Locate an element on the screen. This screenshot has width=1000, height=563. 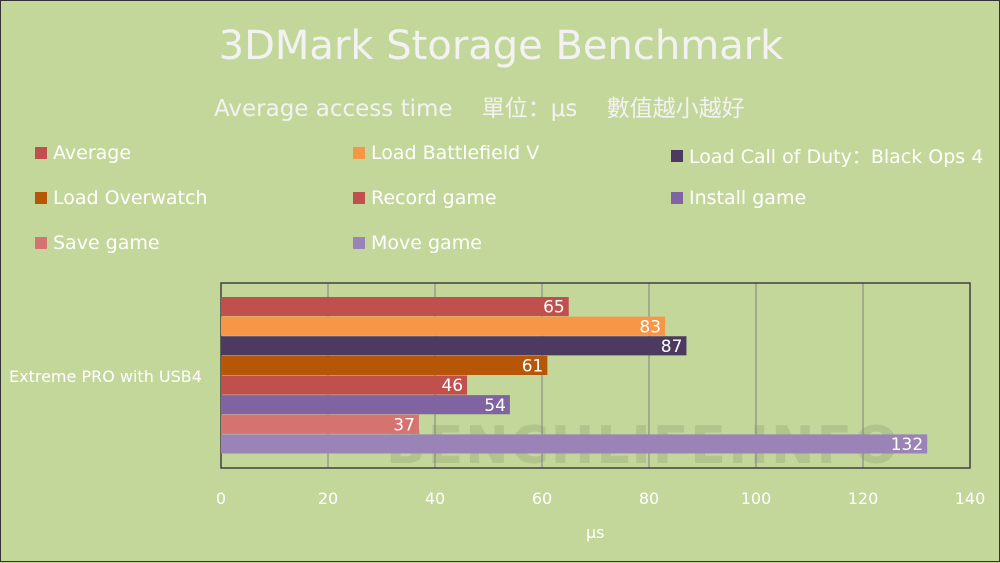
legend-item: Load Overwatch is located at coordinates (121, 198).